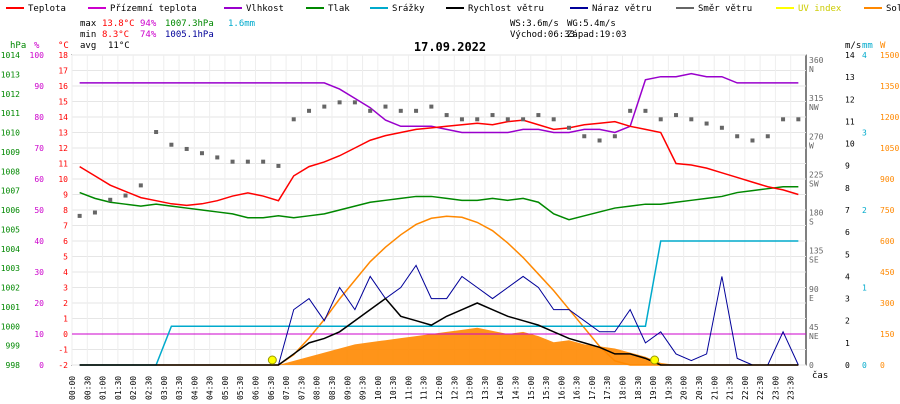 The width and height of the screenshot is (900, 404). What do you see at coordinates (561, 388) in the screenshot?
I see `x-tick-label: 16:00` at bounding box center [561, 388].